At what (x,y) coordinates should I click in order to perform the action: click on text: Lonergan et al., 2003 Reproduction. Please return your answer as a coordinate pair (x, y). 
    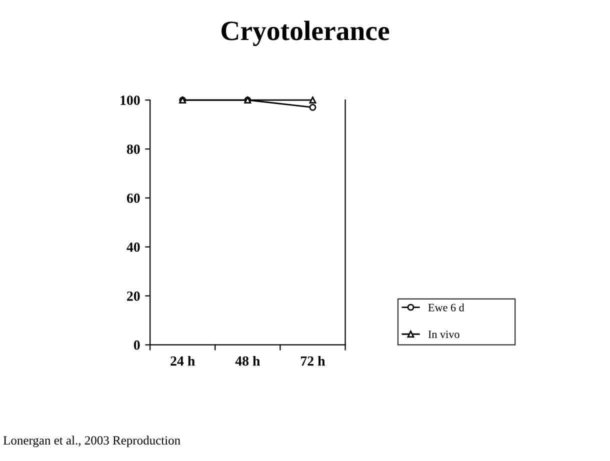
    Looking at the image, I should click on (91, 442).